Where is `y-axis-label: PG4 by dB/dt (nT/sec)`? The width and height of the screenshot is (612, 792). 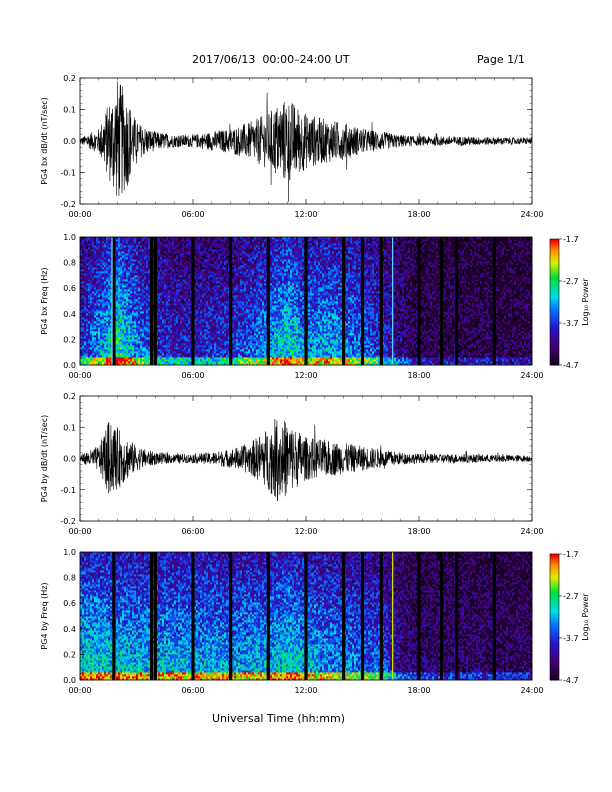 y-axis-label: PG4 by dB/dt (nT/sec) is located at coordinates (44, 458).